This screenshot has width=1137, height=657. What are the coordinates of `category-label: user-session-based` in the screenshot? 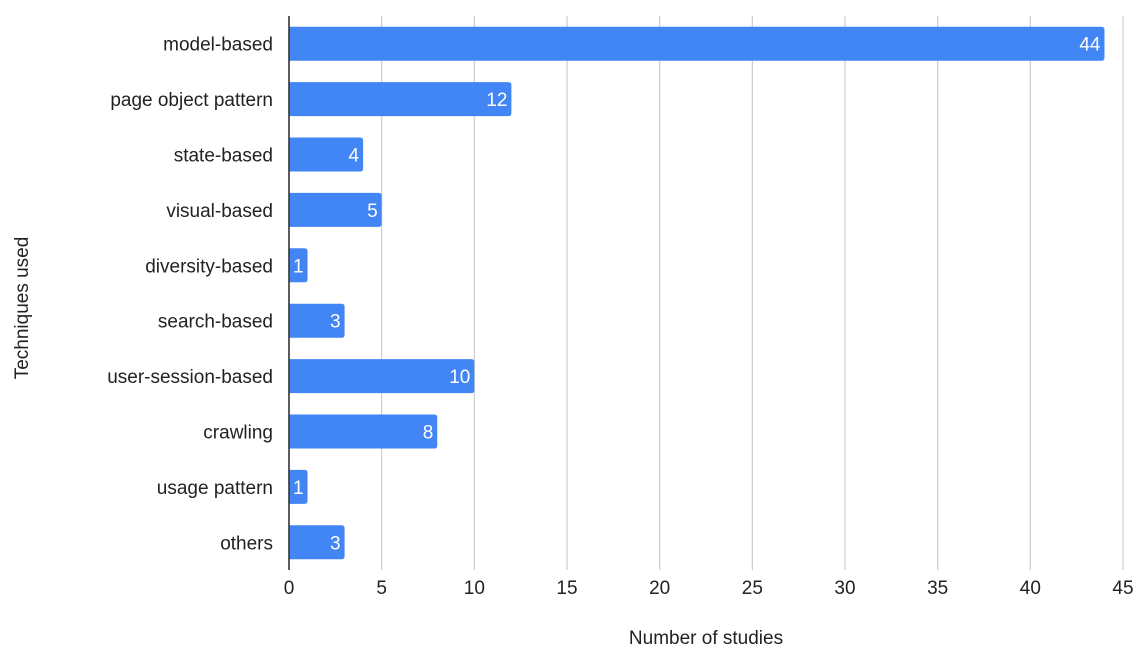 It's located at (190, 377).